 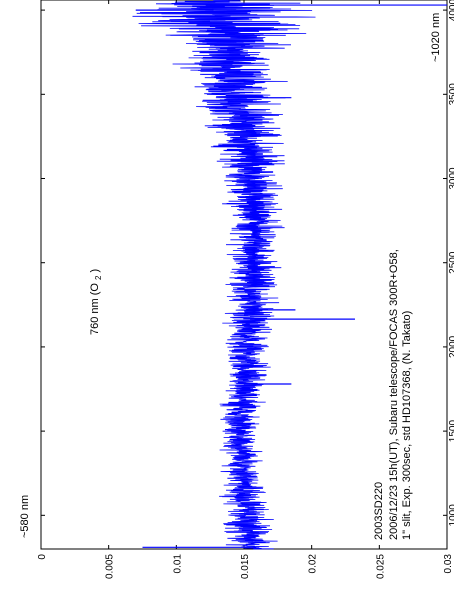 I want to click on wavelength-start-label: ~580 nm, so click(x=25, y=516).